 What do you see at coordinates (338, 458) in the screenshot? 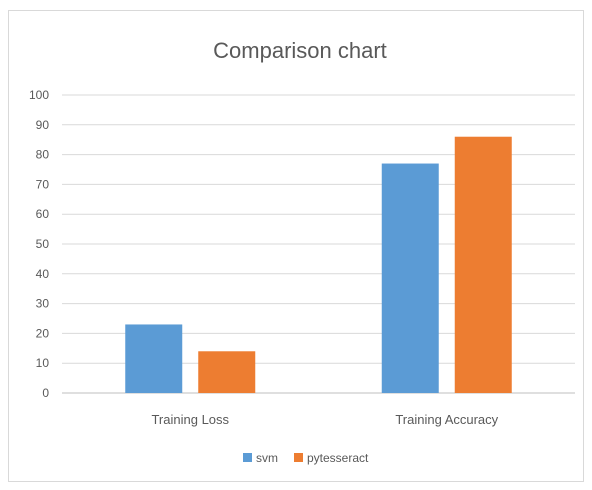
I see `legend-label-pytesseract: pytesseract` at bounding box center [338, 458].